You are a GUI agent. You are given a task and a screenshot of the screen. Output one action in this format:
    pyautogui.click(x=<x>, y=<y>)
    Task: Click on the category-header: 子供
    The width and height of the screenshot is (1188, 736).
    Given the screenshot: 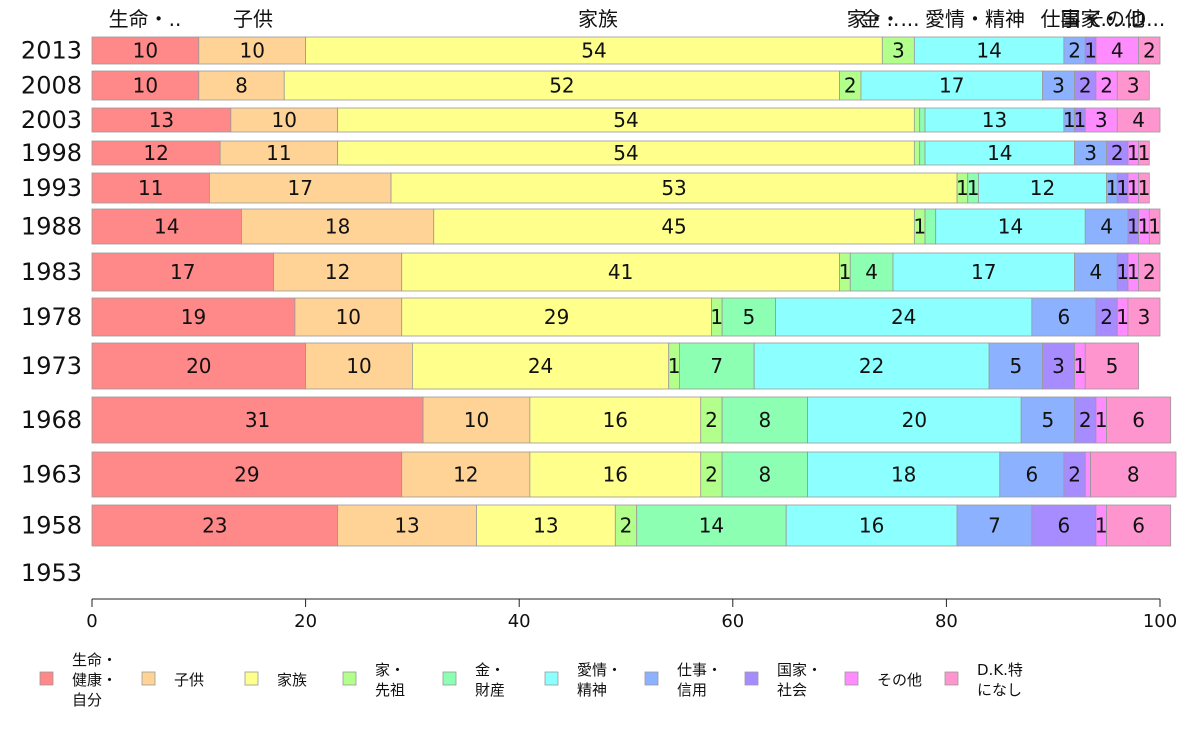 What is the action you would take?
    pyautogui.click(x=253, y=19)
    